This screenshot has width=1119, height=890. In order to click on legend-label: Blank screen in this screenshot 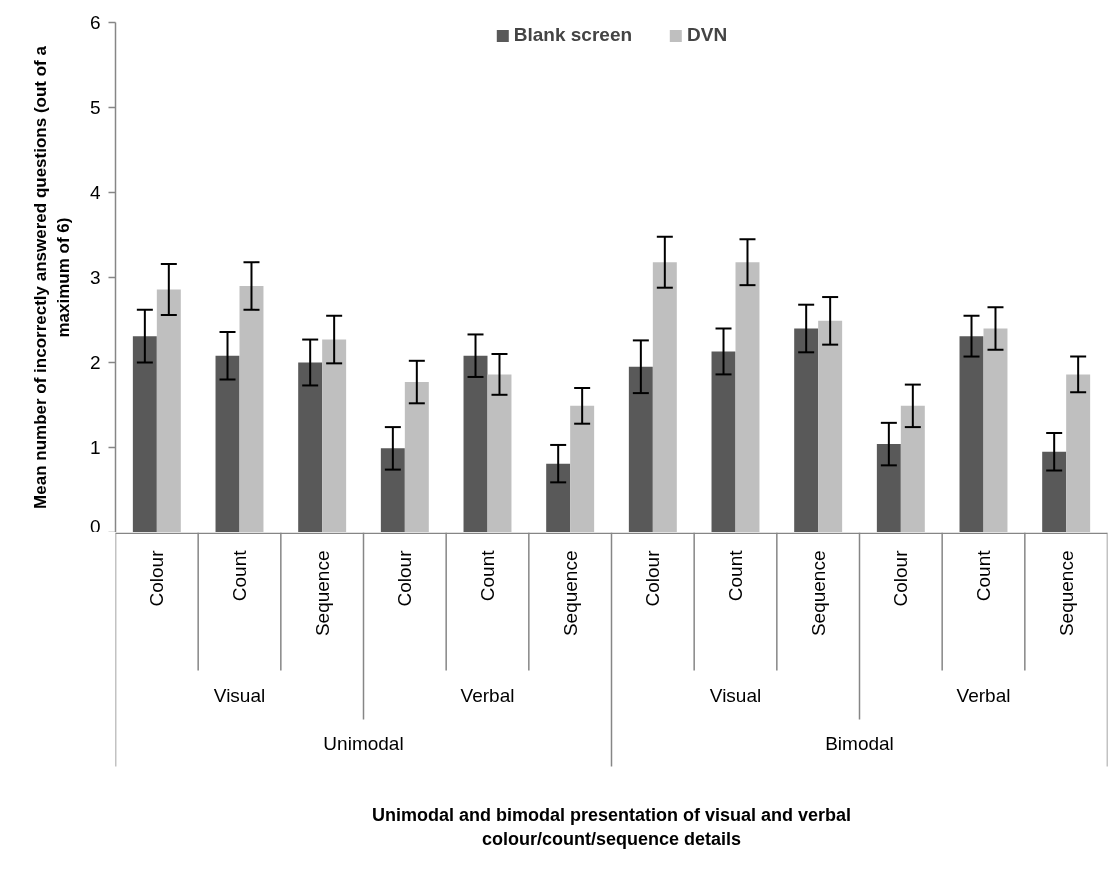, I will do `click(573, 35)`.